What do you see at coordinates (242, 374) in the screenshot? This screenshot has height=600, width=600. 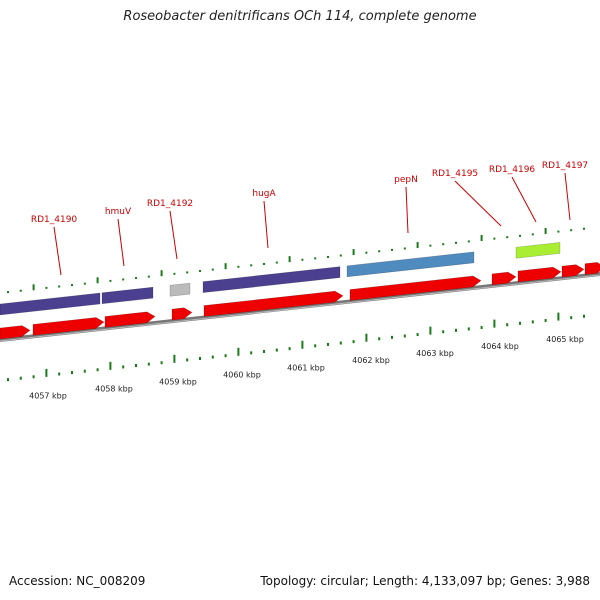 I see `kbp-label: 4060 kbp` at bounding box center [242, 374].